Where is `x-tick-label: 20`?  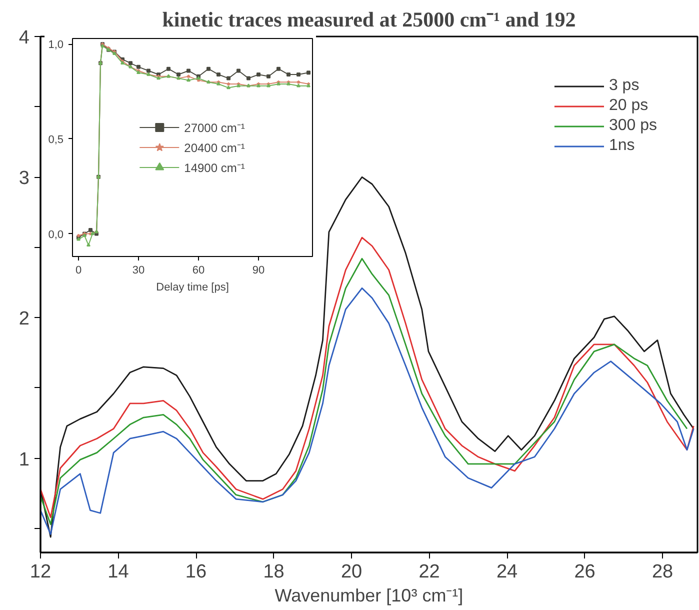 x-tick-label: 20 is located at coordinates (351, 572).